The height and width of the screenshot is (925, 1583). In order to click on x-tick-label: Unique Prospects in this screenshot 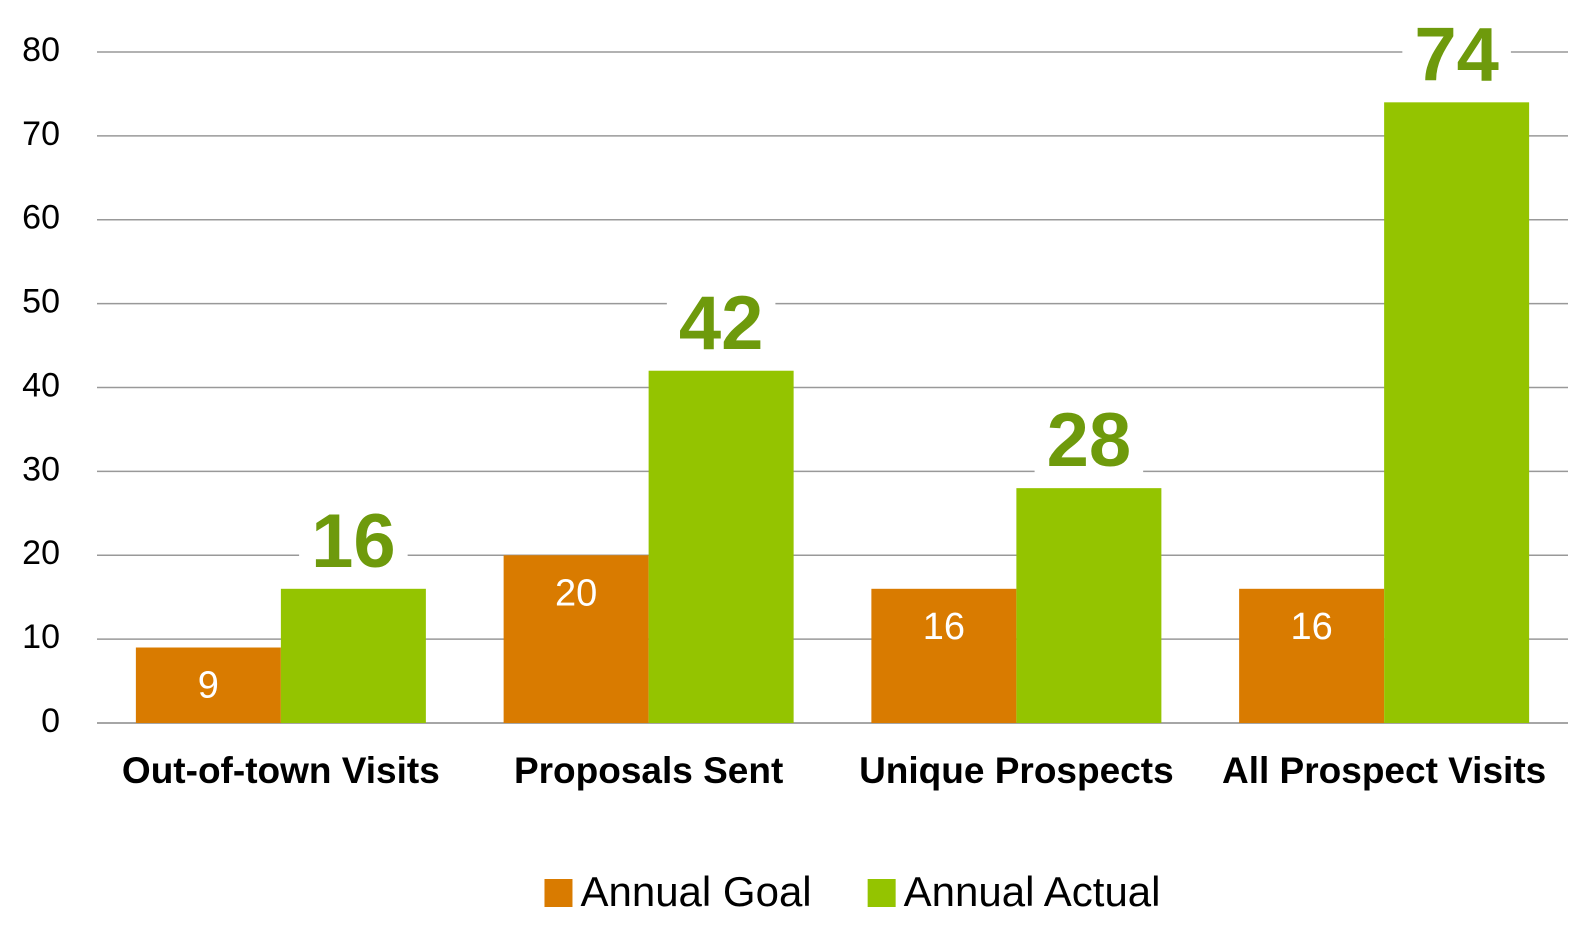, I will do `click(1016, 770)`.